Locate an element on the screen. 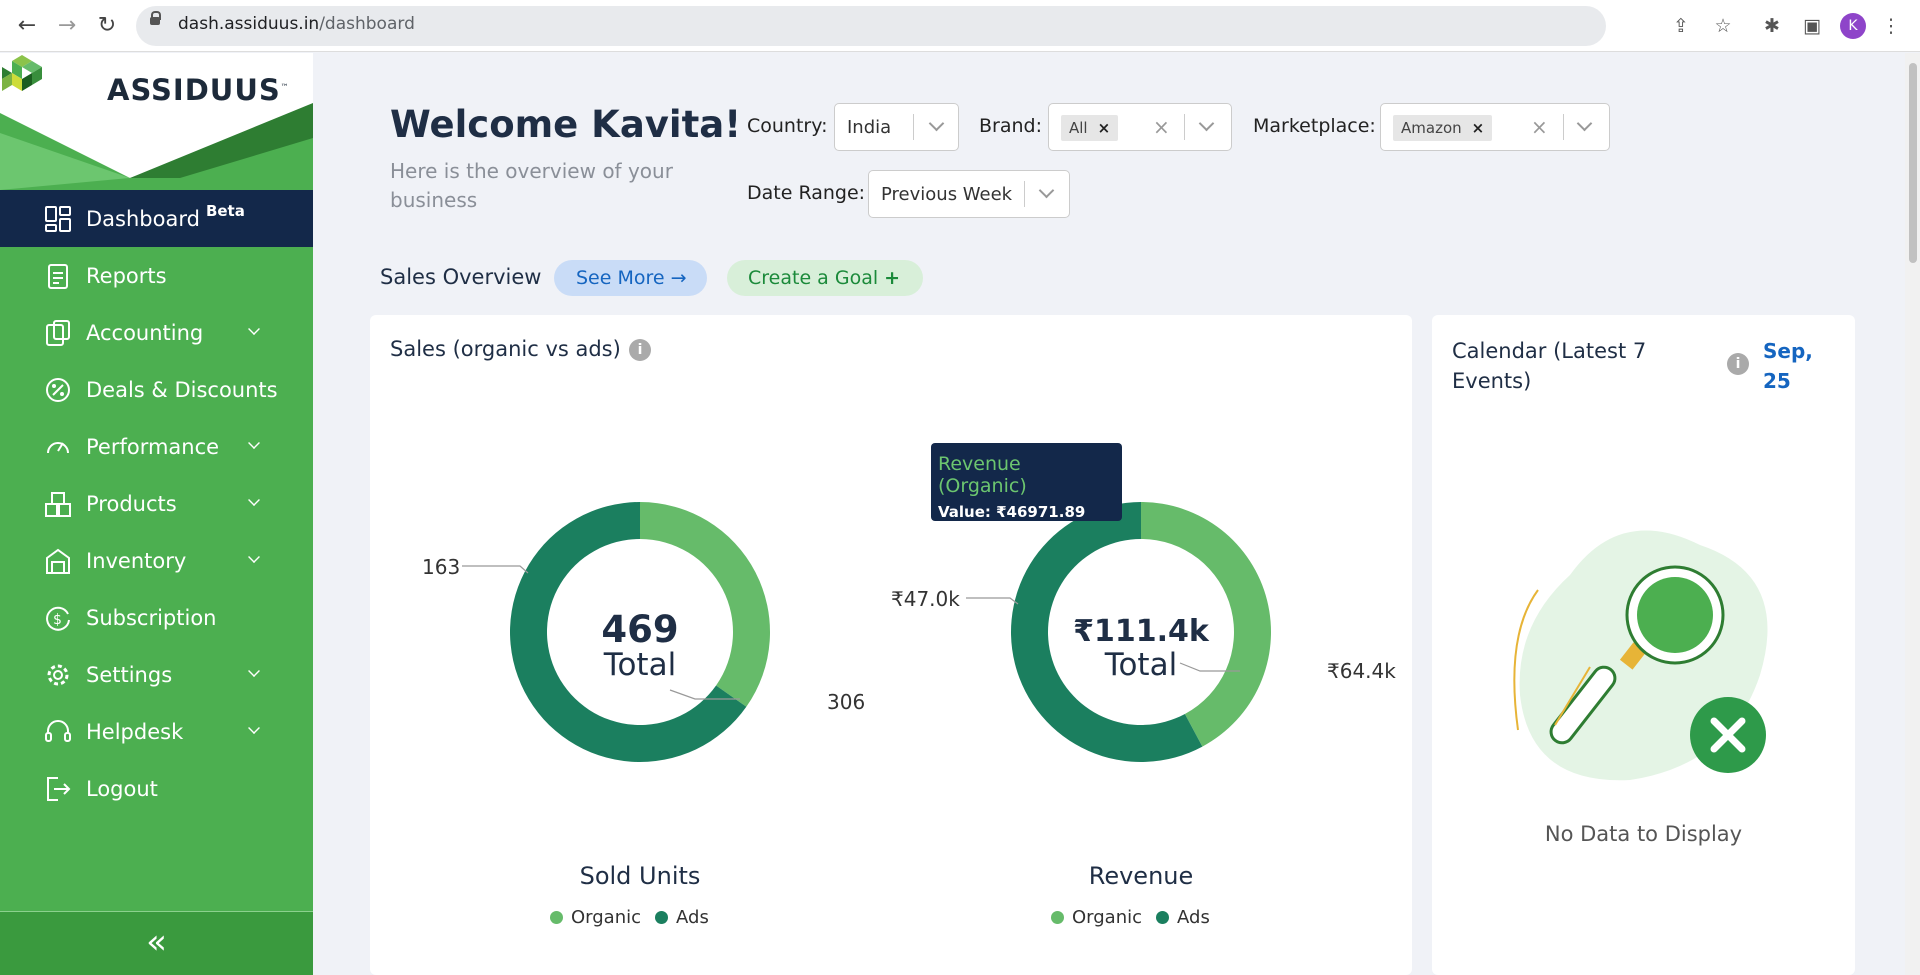 The image size is (1920, 975). sidebar-item-reports: Reports is located at coordinates (156, 275).